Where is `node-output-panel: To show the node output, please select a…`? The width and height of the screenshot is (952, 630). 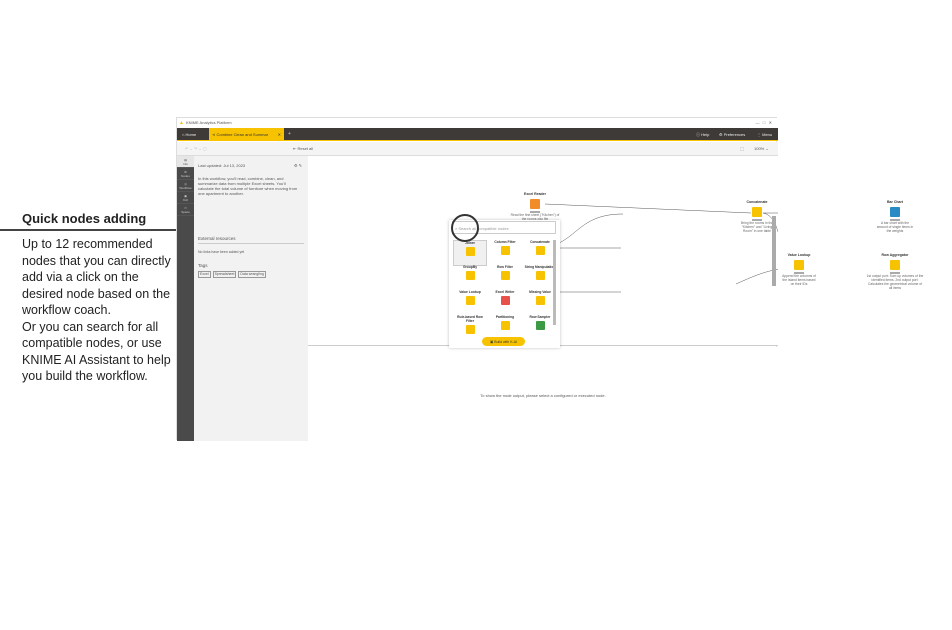 node-output-panel: To show the node output, please select a… is located at coordinates (543, 394).